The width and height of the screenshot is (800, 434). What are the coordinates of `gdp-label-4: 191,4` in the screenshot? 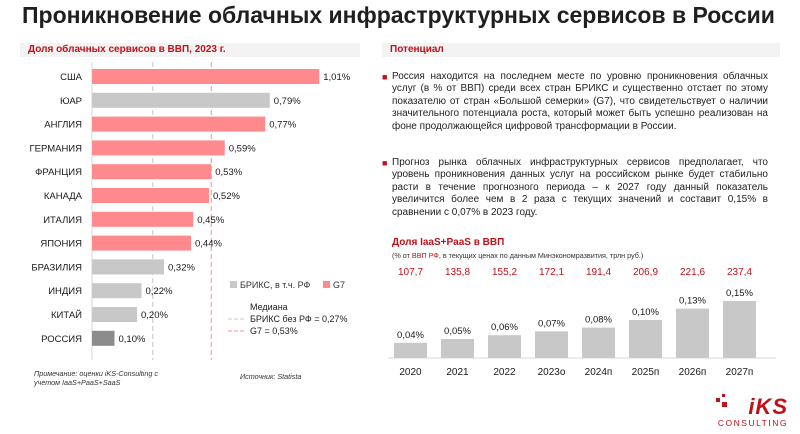 It's located at (598, 272).